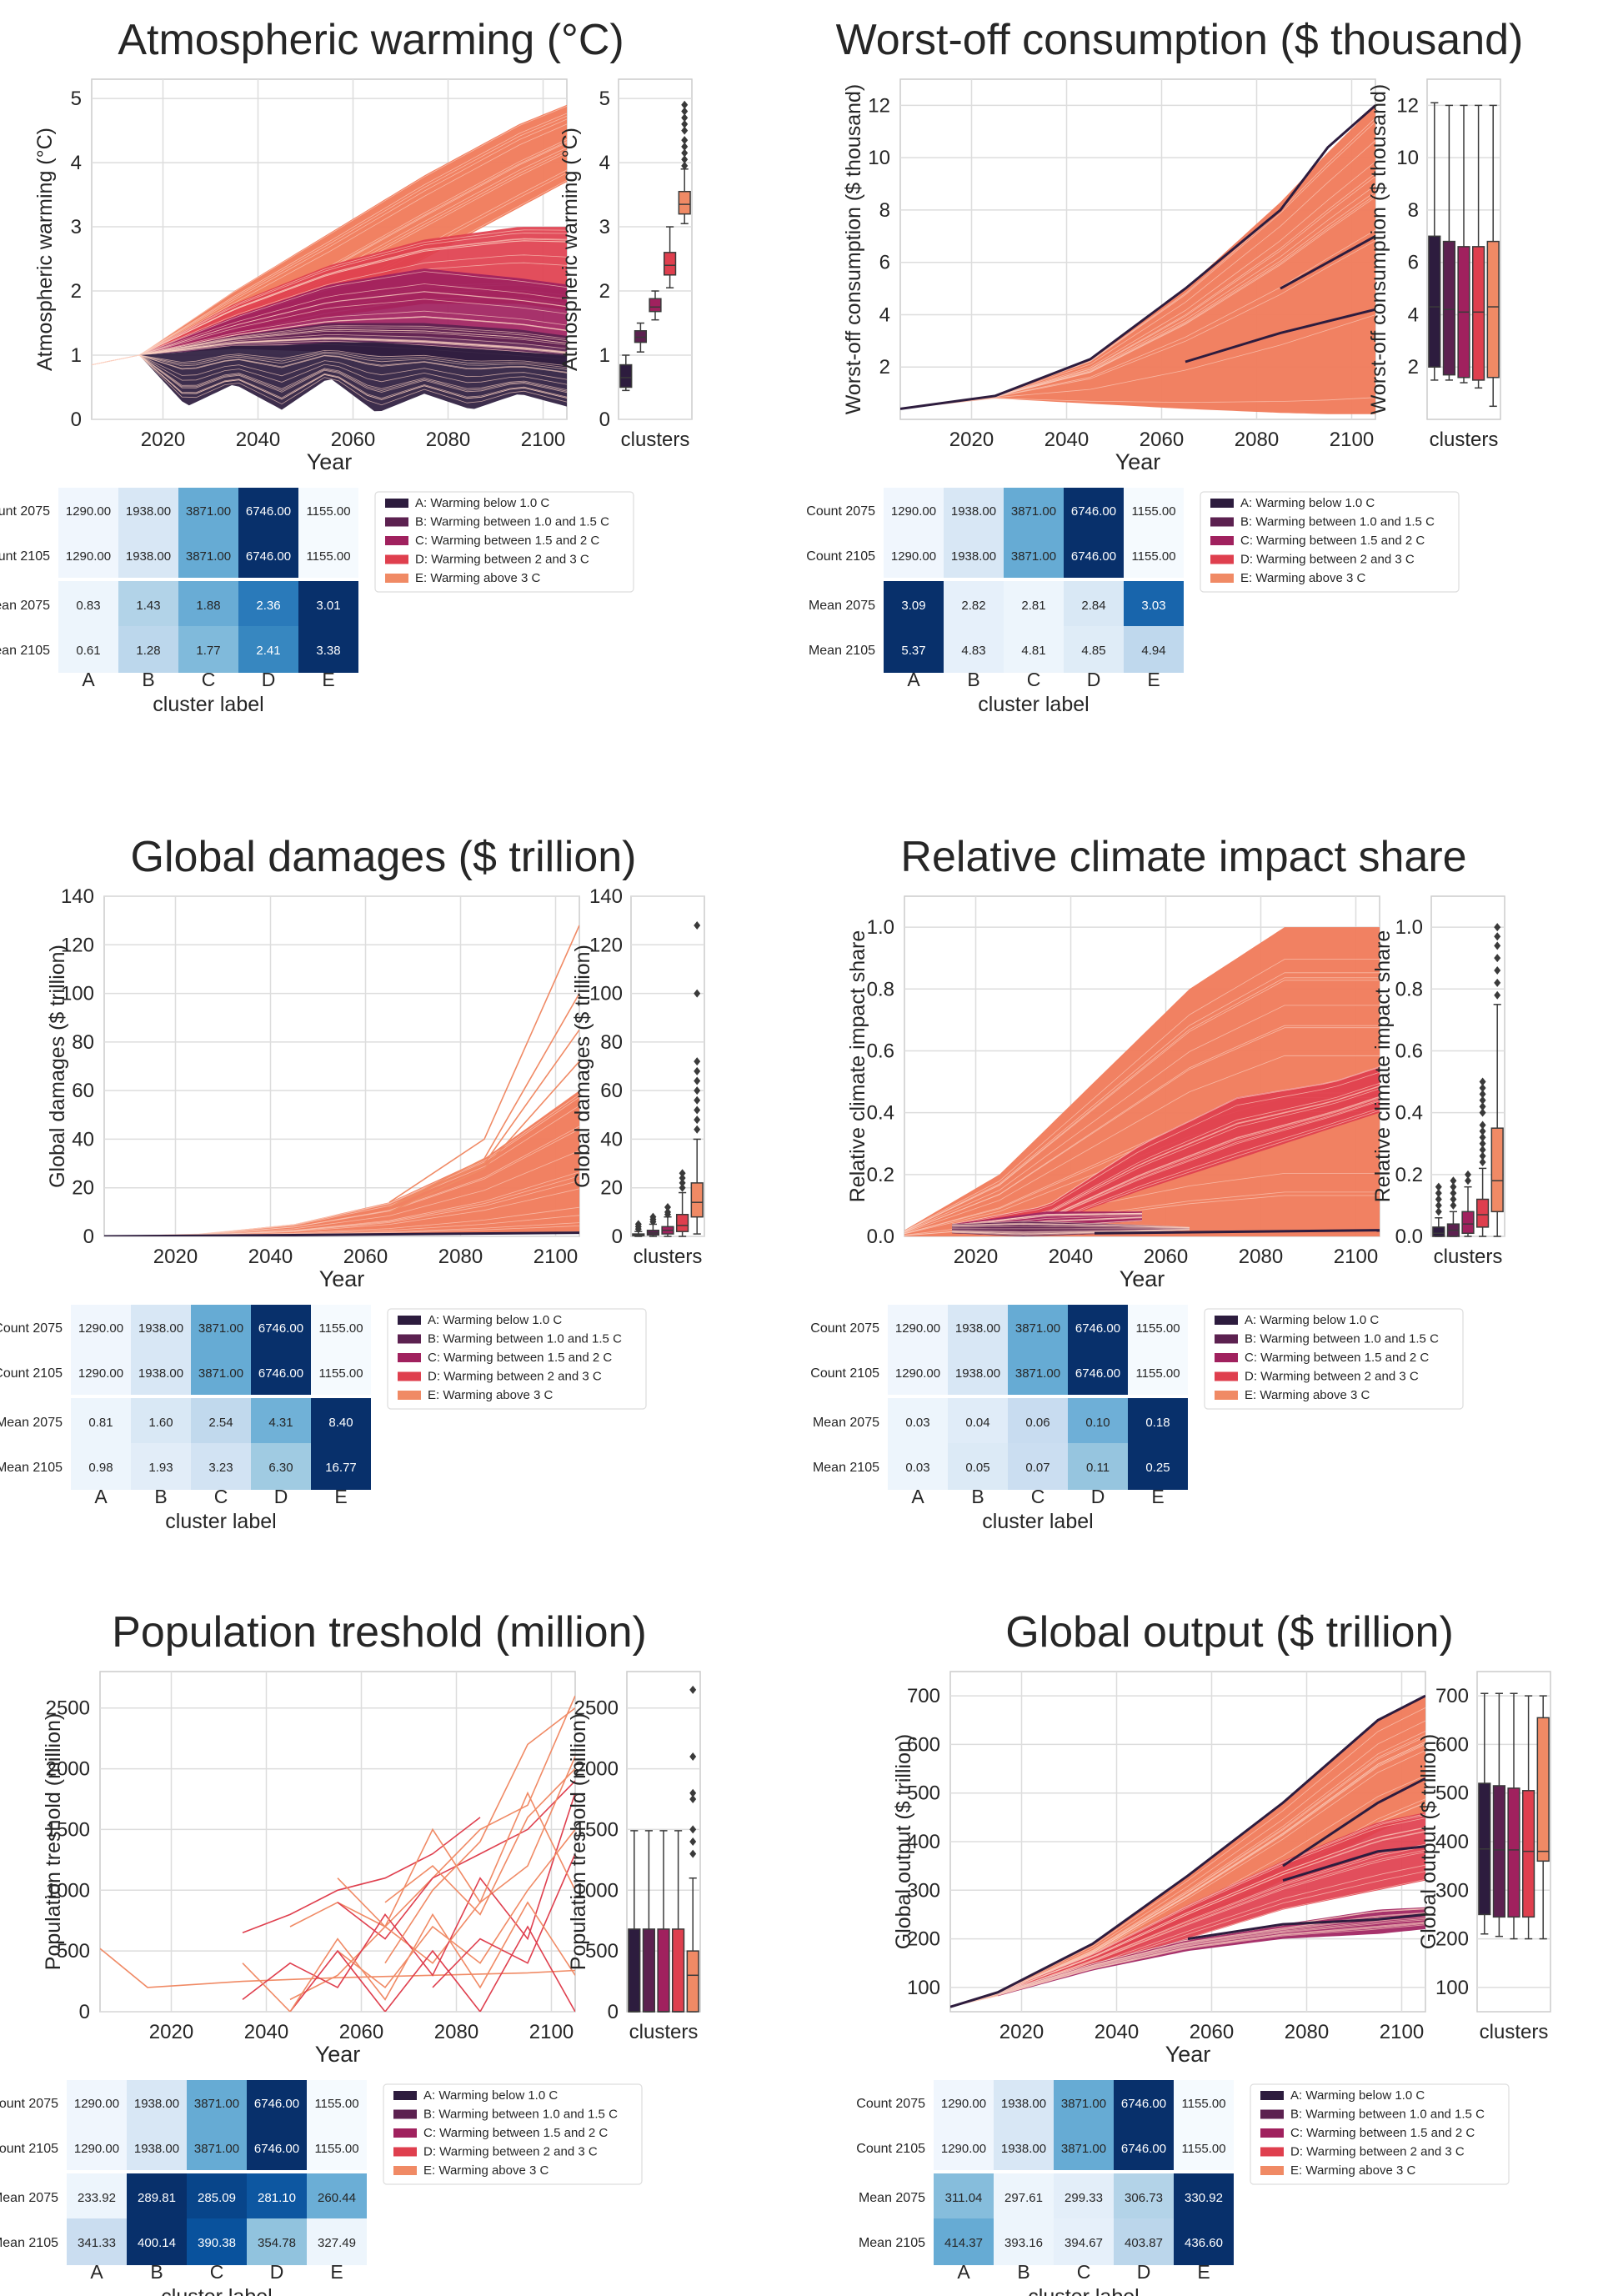 The image size is (1598, 2296). I want to click on boxplot-y-tick: 4, so click(1413, 315).